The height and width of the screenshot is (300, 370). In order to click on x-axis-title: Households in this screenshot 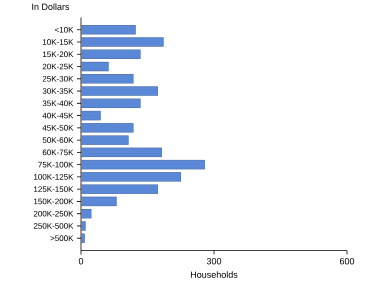, I will do `click(214, 274)`.